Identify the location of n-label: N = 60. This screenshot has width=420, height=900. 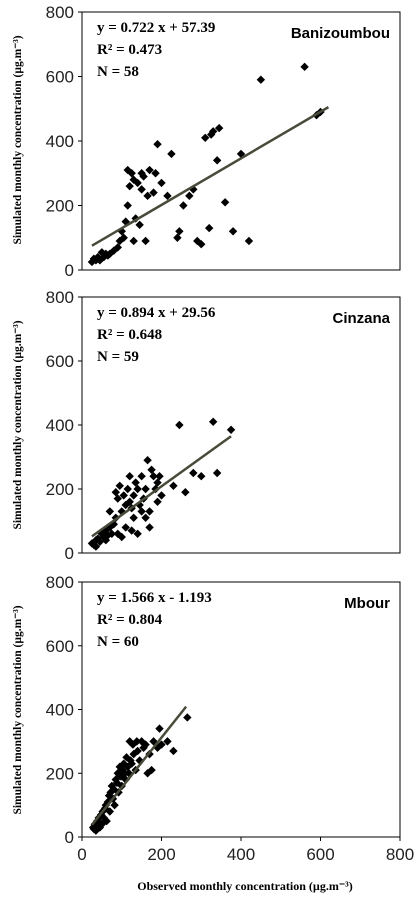
(118, 642).